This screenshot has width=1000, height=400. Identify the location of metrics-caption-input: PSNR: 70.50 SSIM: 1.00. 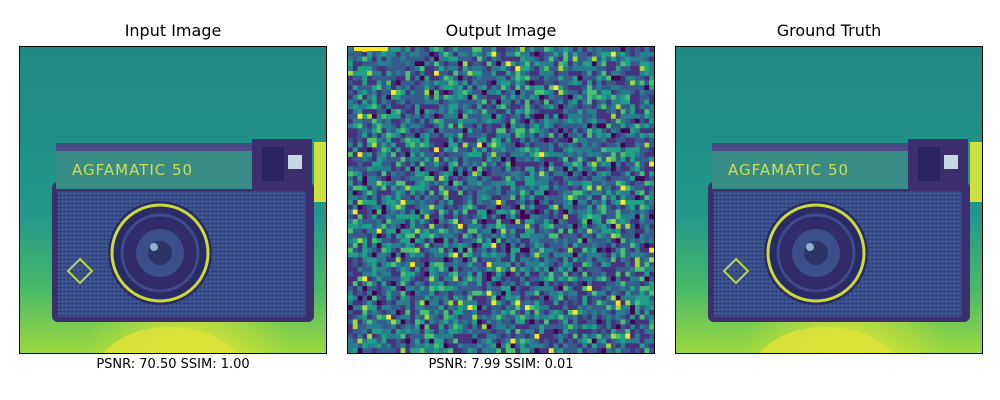
(173, 364).